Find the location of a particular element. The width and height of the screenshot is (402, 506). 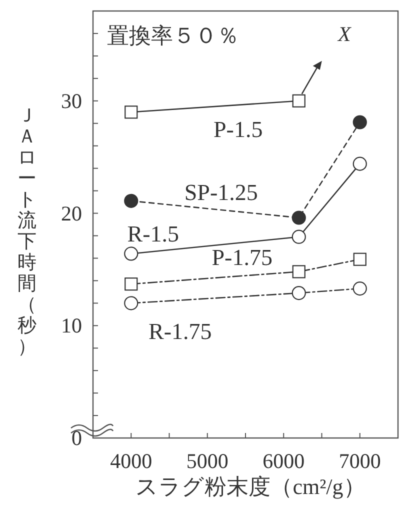

x-axis-title: スラグ粉末度（cm²/g） is located at coordinates (251, 486).